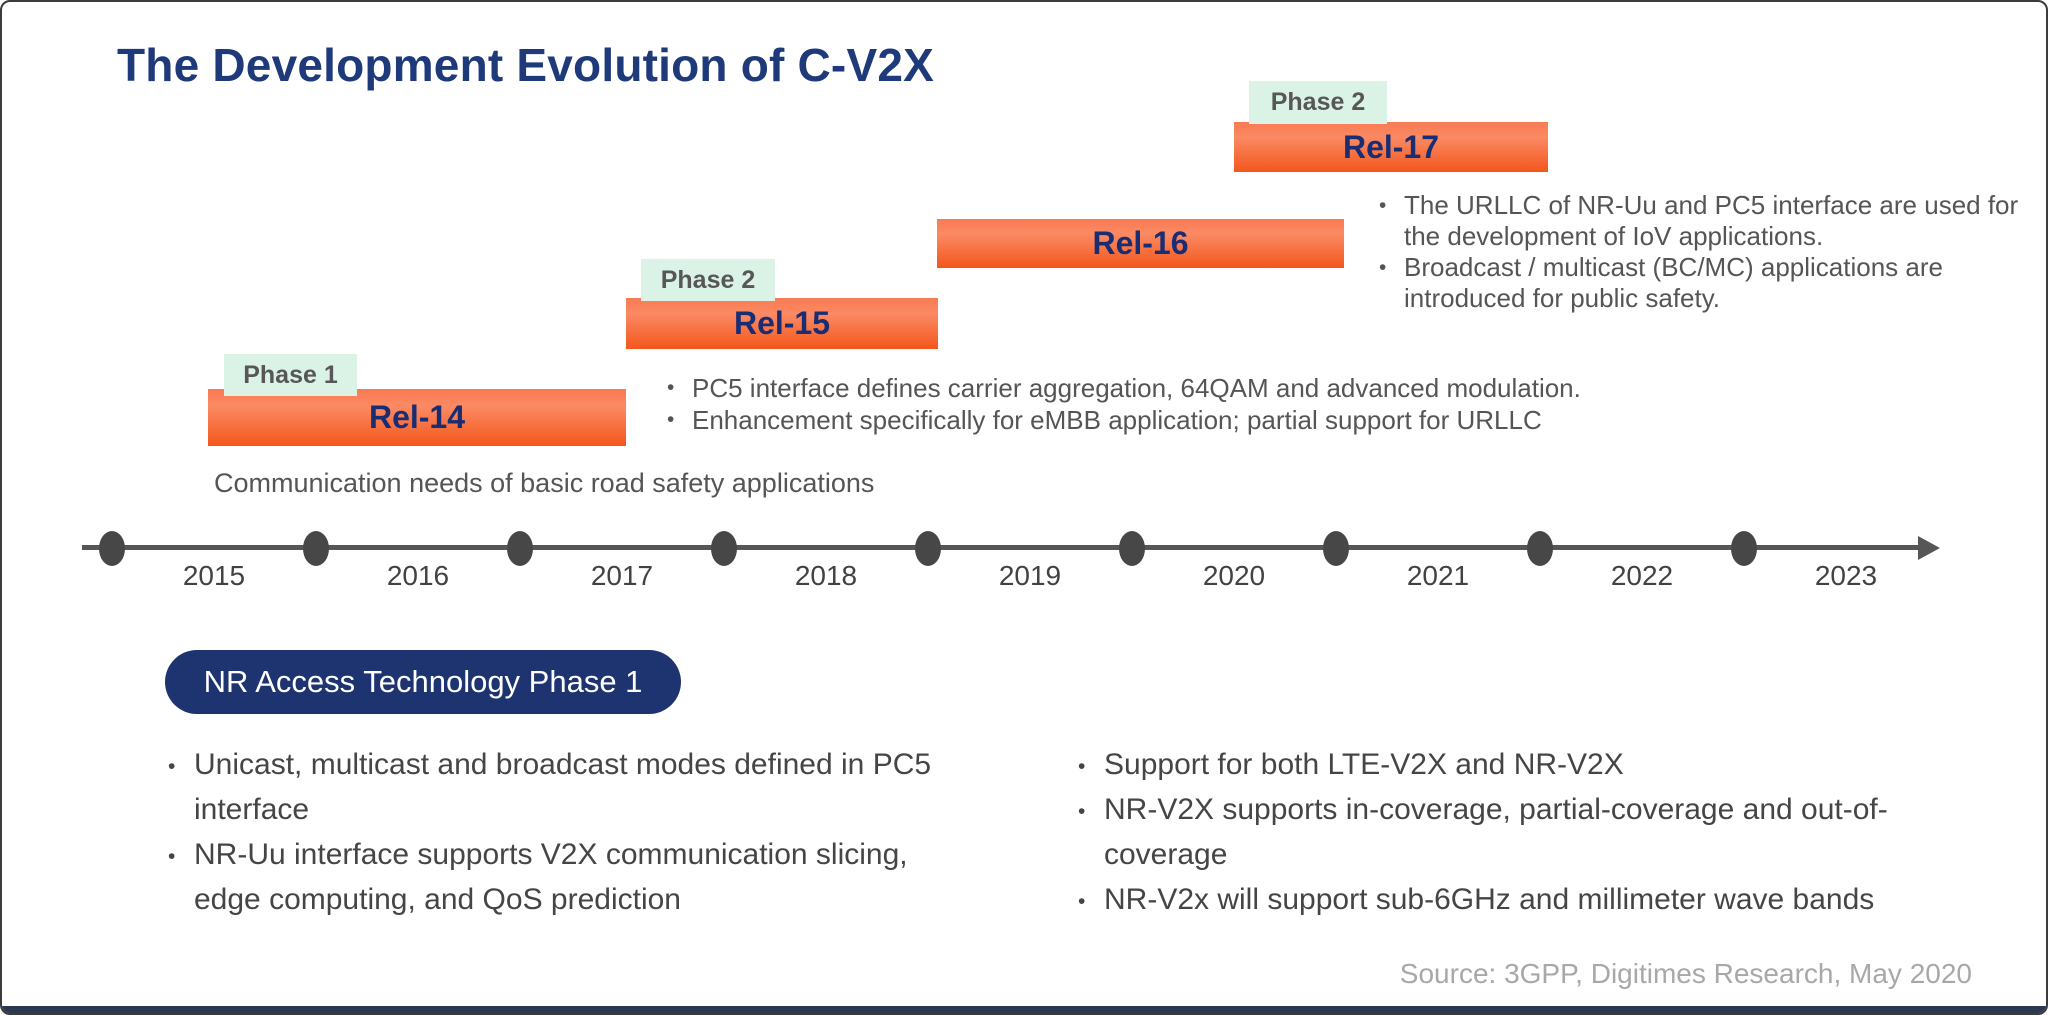  I want to click on rel-16-bar: Rel-16, so click(1140, 243).